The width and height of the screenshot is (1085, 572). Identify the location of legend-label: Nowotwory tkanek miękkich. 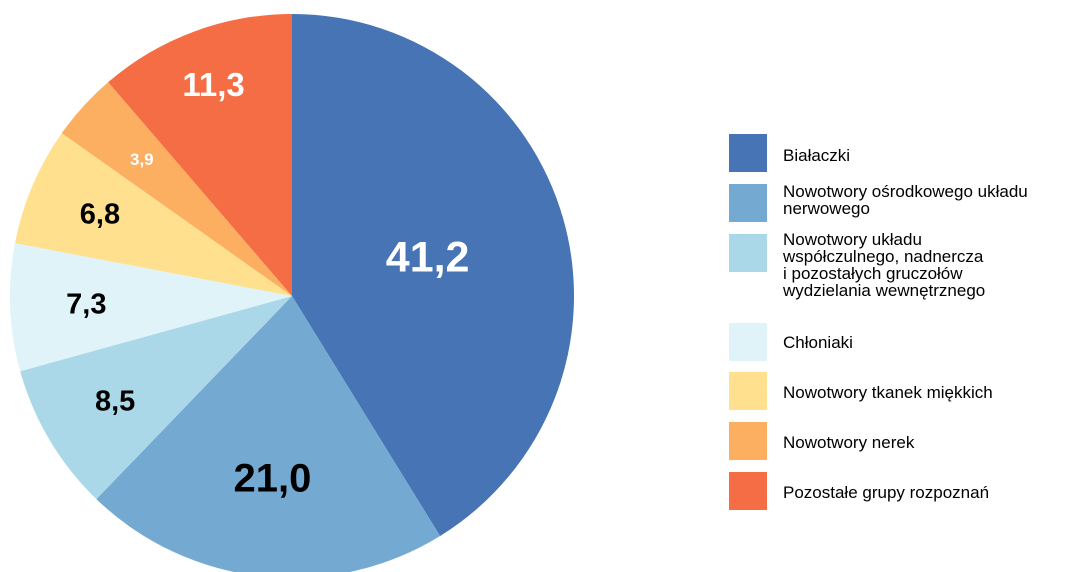
(888, 392).